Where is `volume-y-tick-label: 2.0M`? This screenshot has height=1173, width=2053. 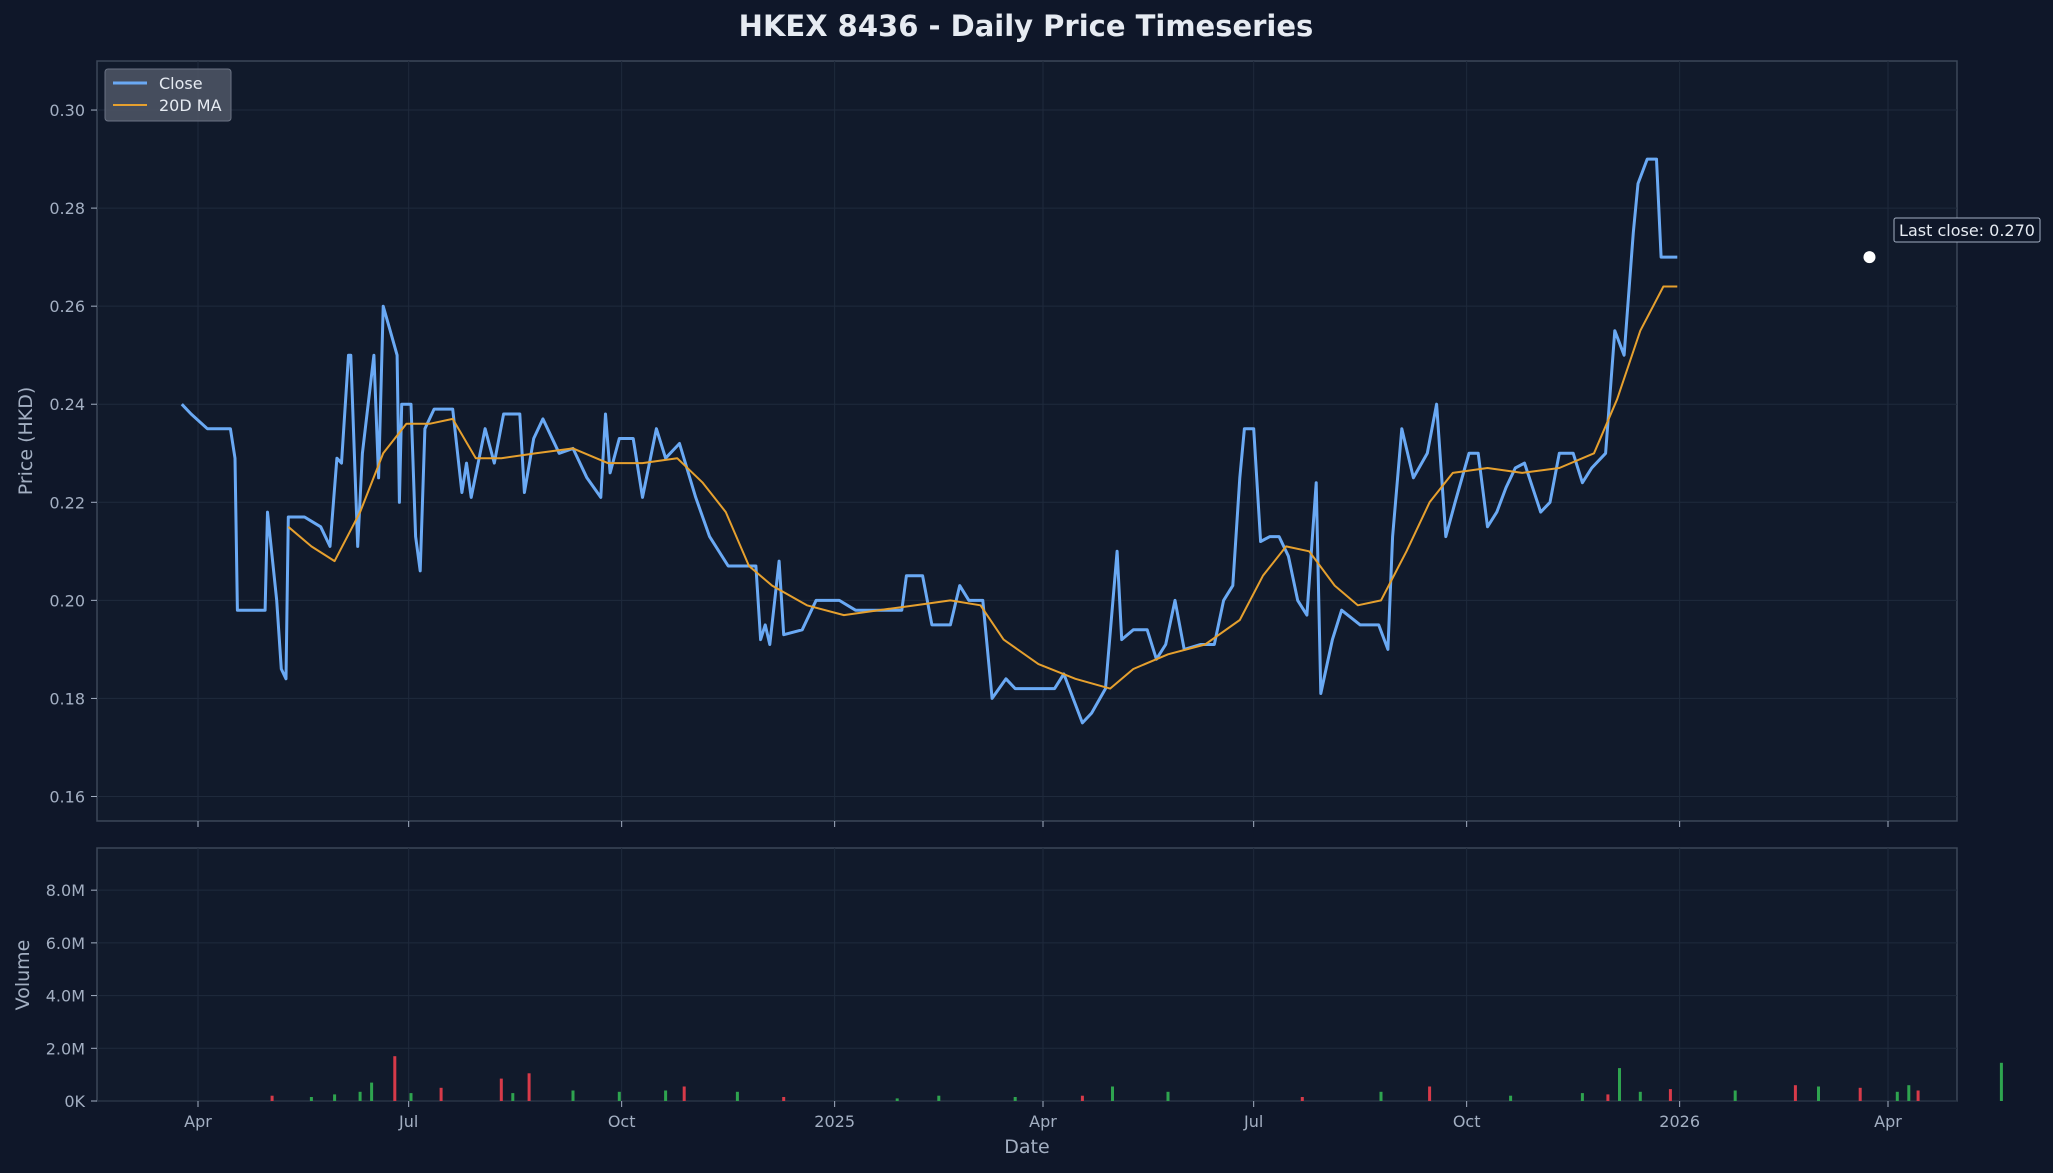 volume-y-tick-label: 2.0M is located at coordinates (65, 1048).